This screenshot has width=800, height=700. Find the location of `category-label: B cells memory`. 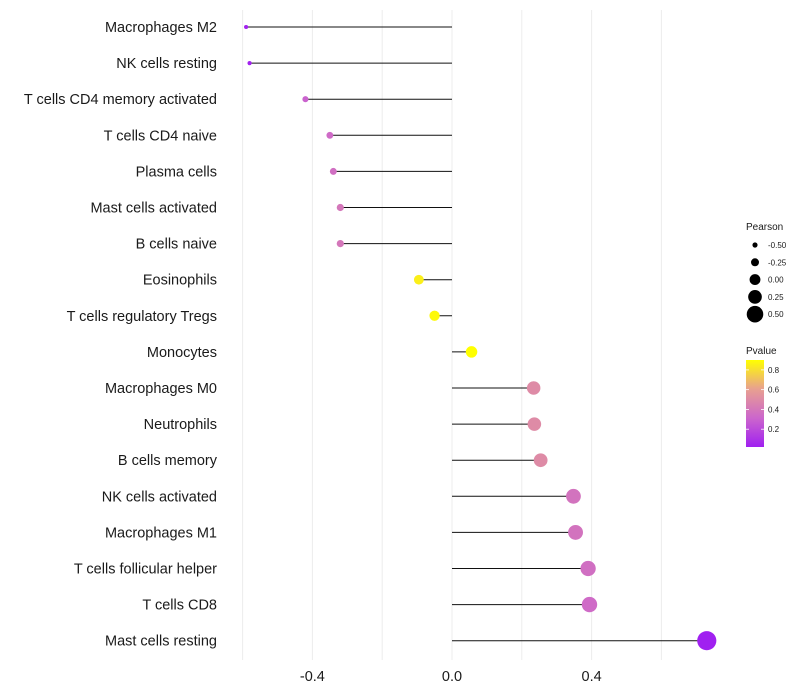

category-label: B cells memory is located at coordinates (168, 461).